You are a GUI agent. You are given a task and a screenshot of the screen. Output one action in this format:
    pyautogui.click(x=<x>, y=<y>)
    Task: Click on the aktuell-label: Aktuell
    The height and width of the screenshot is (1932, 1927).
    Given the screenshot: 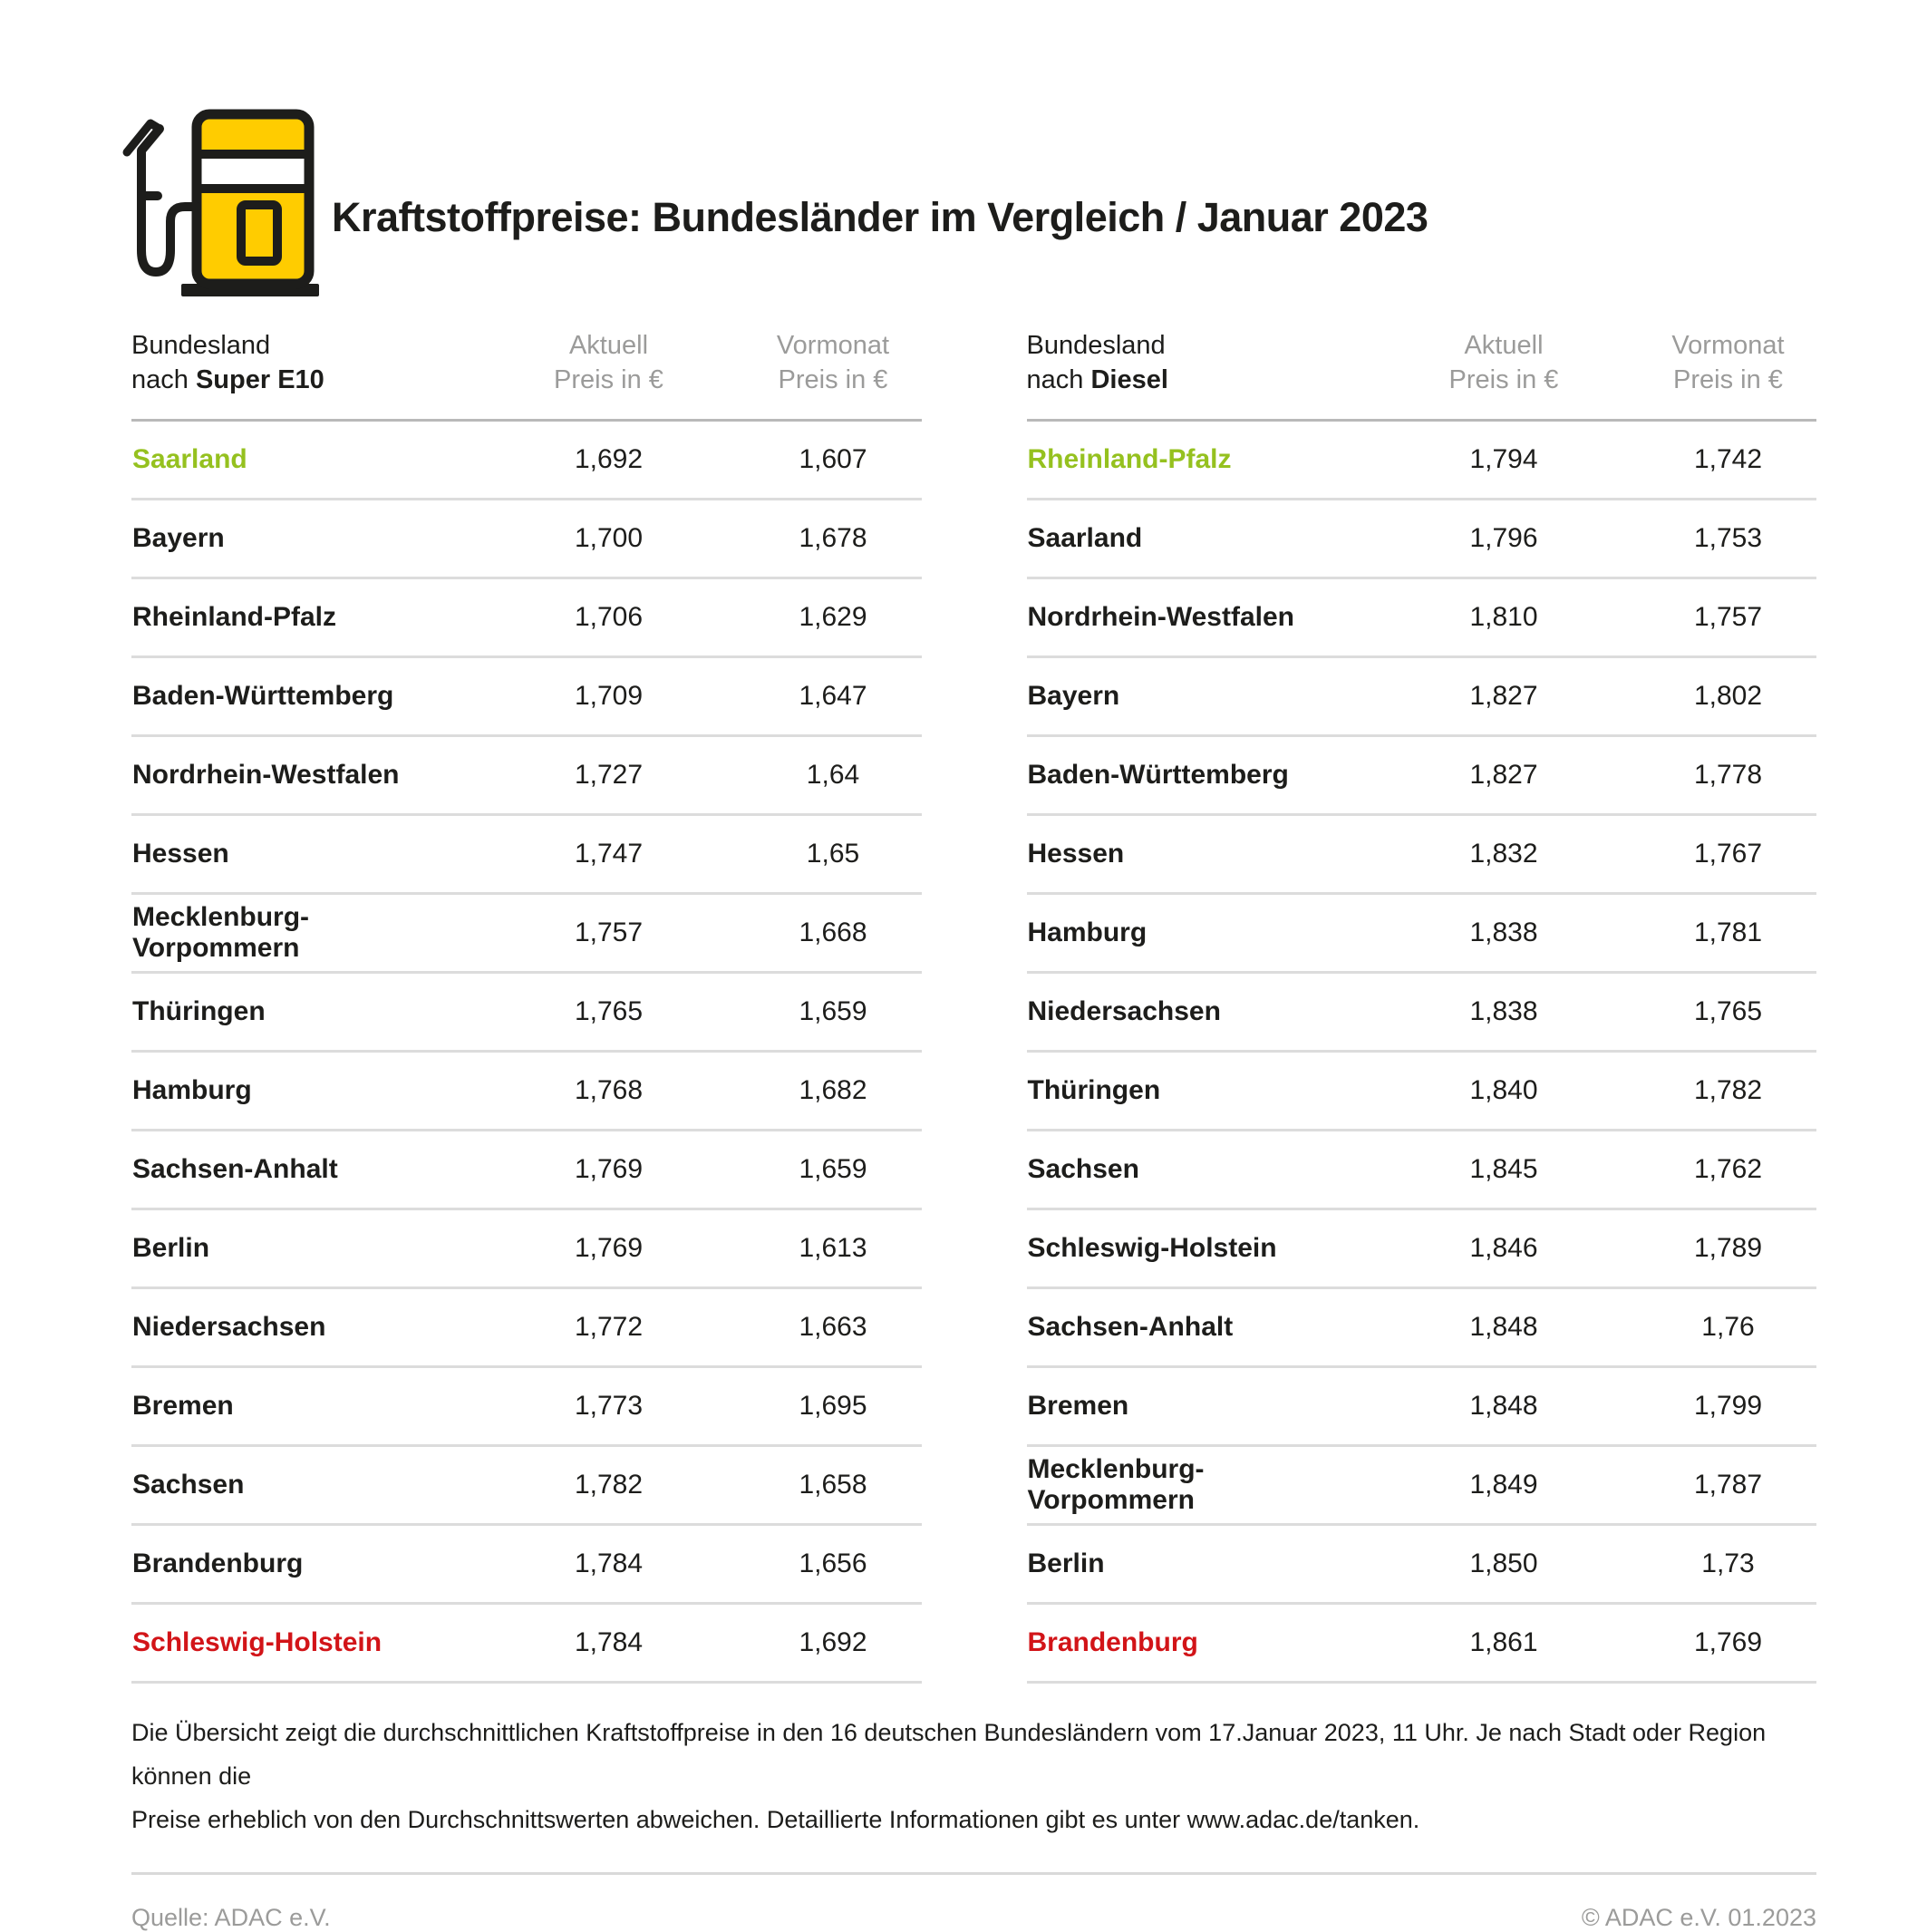 What is the action you would take?
    pyautogui.click(x=1504, y=345)
    